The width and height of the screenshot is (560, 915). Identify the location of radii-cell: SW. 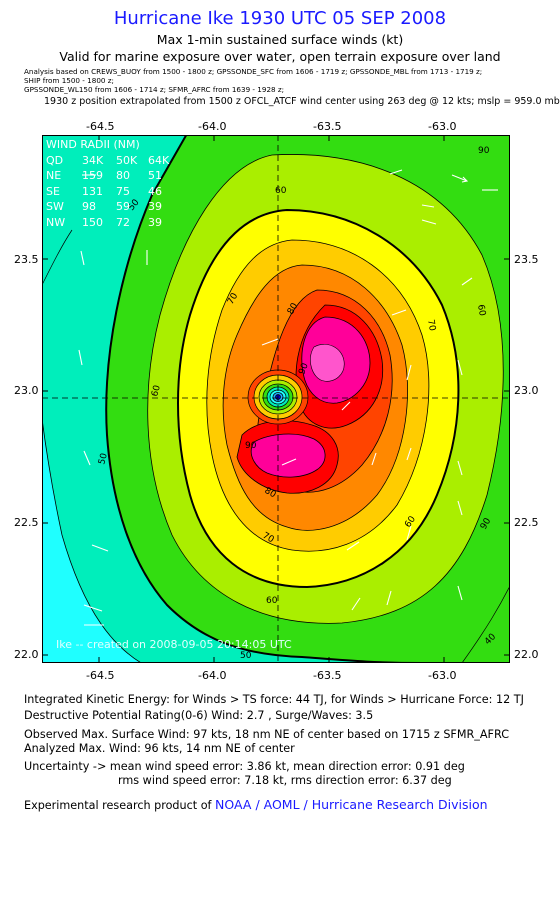
(55, 207).